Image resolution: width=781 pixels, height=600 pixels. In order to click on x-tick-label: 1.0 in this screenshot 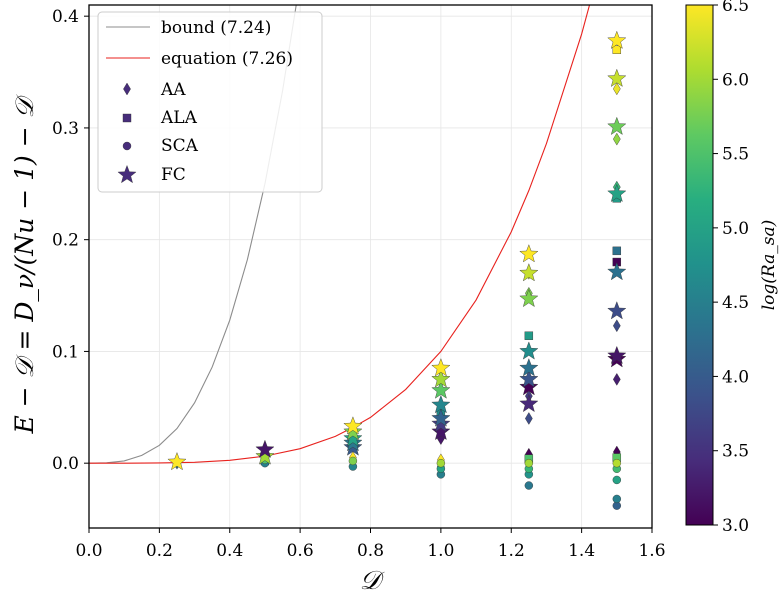, I will do `click(440, 551)`.